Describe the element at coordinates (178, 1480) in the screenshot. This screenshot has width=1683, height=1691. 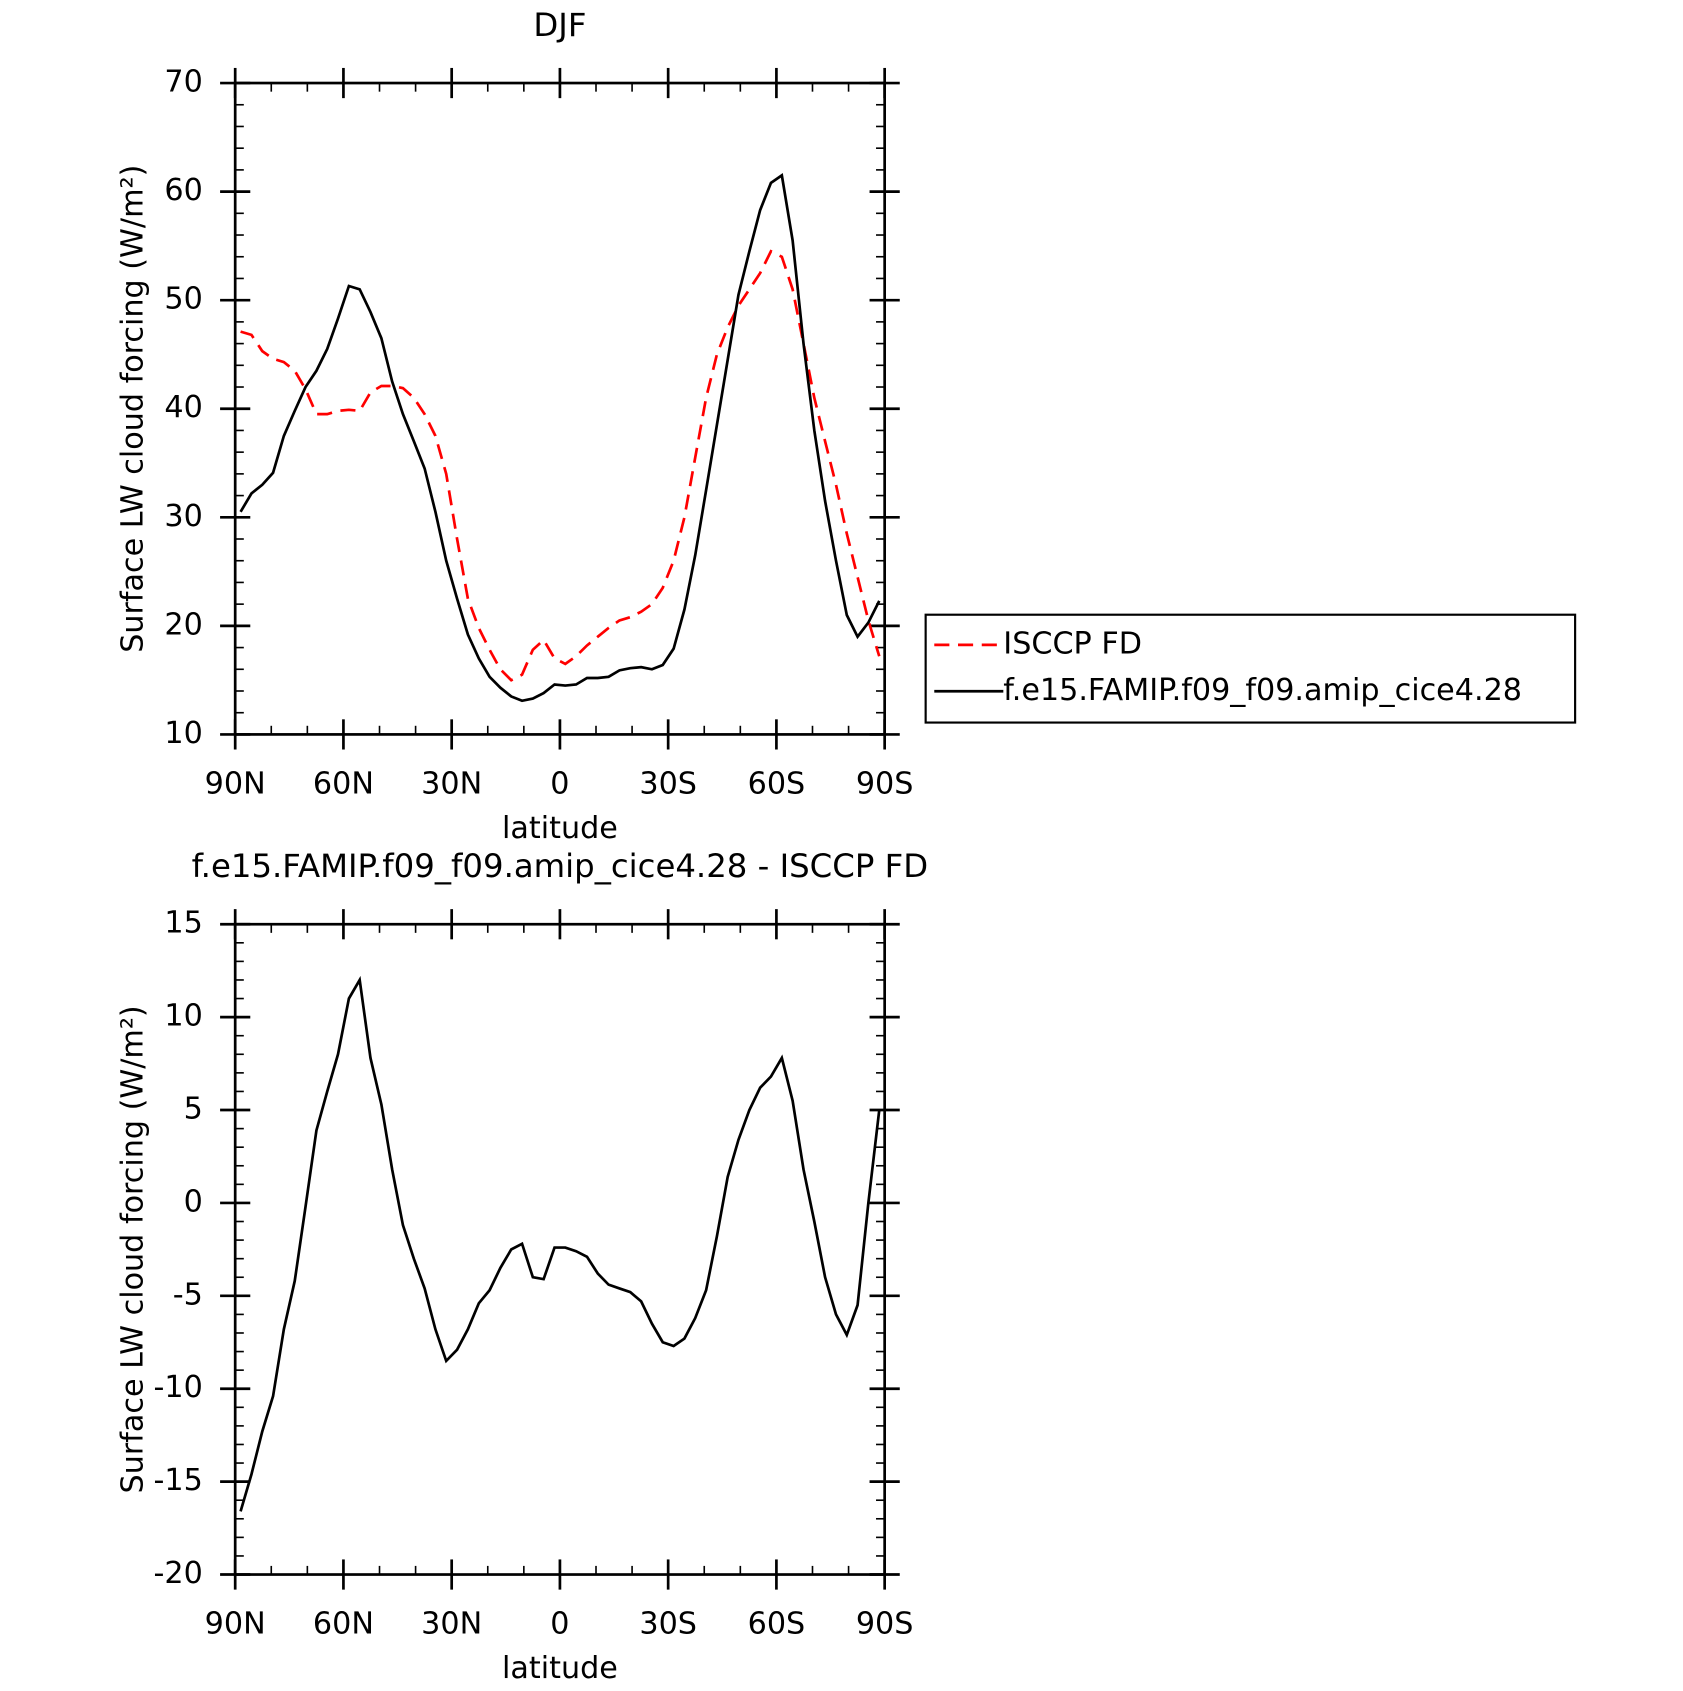
I see `y-tick-label: -15` at that location.